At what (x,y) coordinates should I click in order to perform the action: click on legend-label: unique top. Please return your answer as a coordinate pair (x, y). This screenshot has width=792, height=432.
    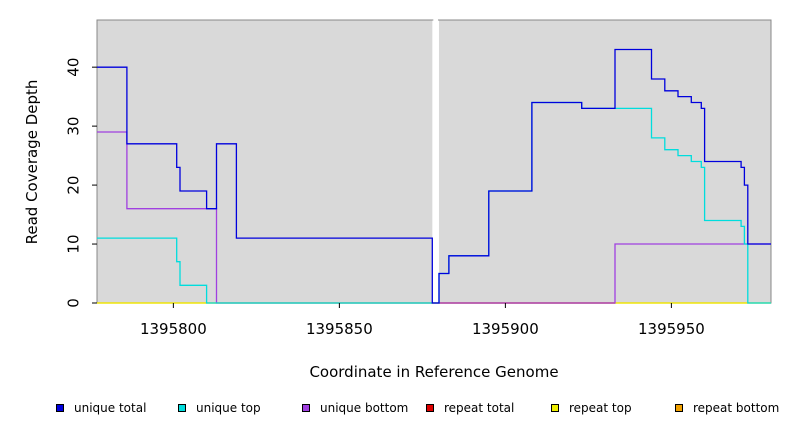
    Looking at the image, I should click on (228, 408).